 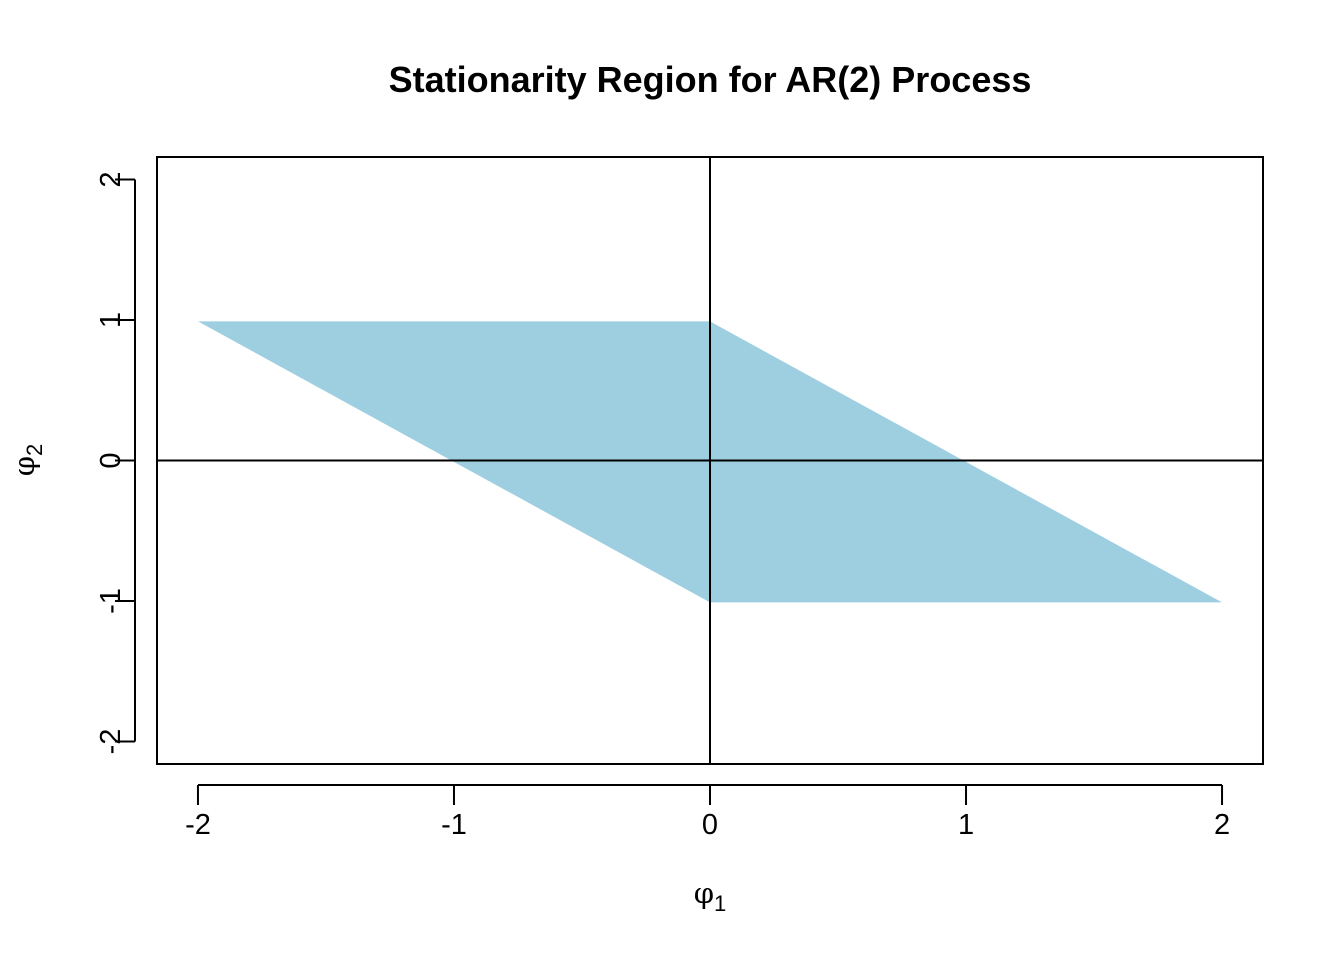 What do you see at coordinates (24, 466) in the screenshot?
I see `y-axis-label-symbol: φ` at bounding box center [24, 466].